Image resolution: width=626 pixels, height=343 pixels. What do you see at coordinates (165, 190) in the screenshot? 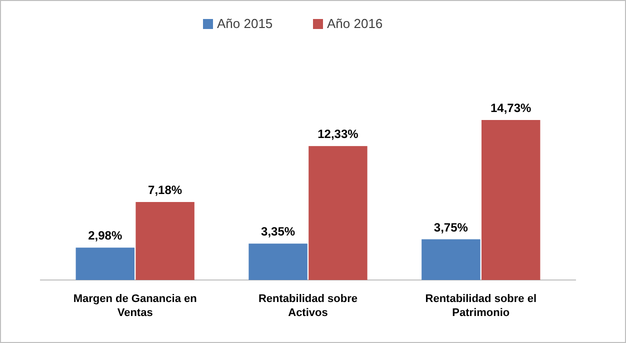
I see `data-label: 7,18%` at bounding box center [165, 190].